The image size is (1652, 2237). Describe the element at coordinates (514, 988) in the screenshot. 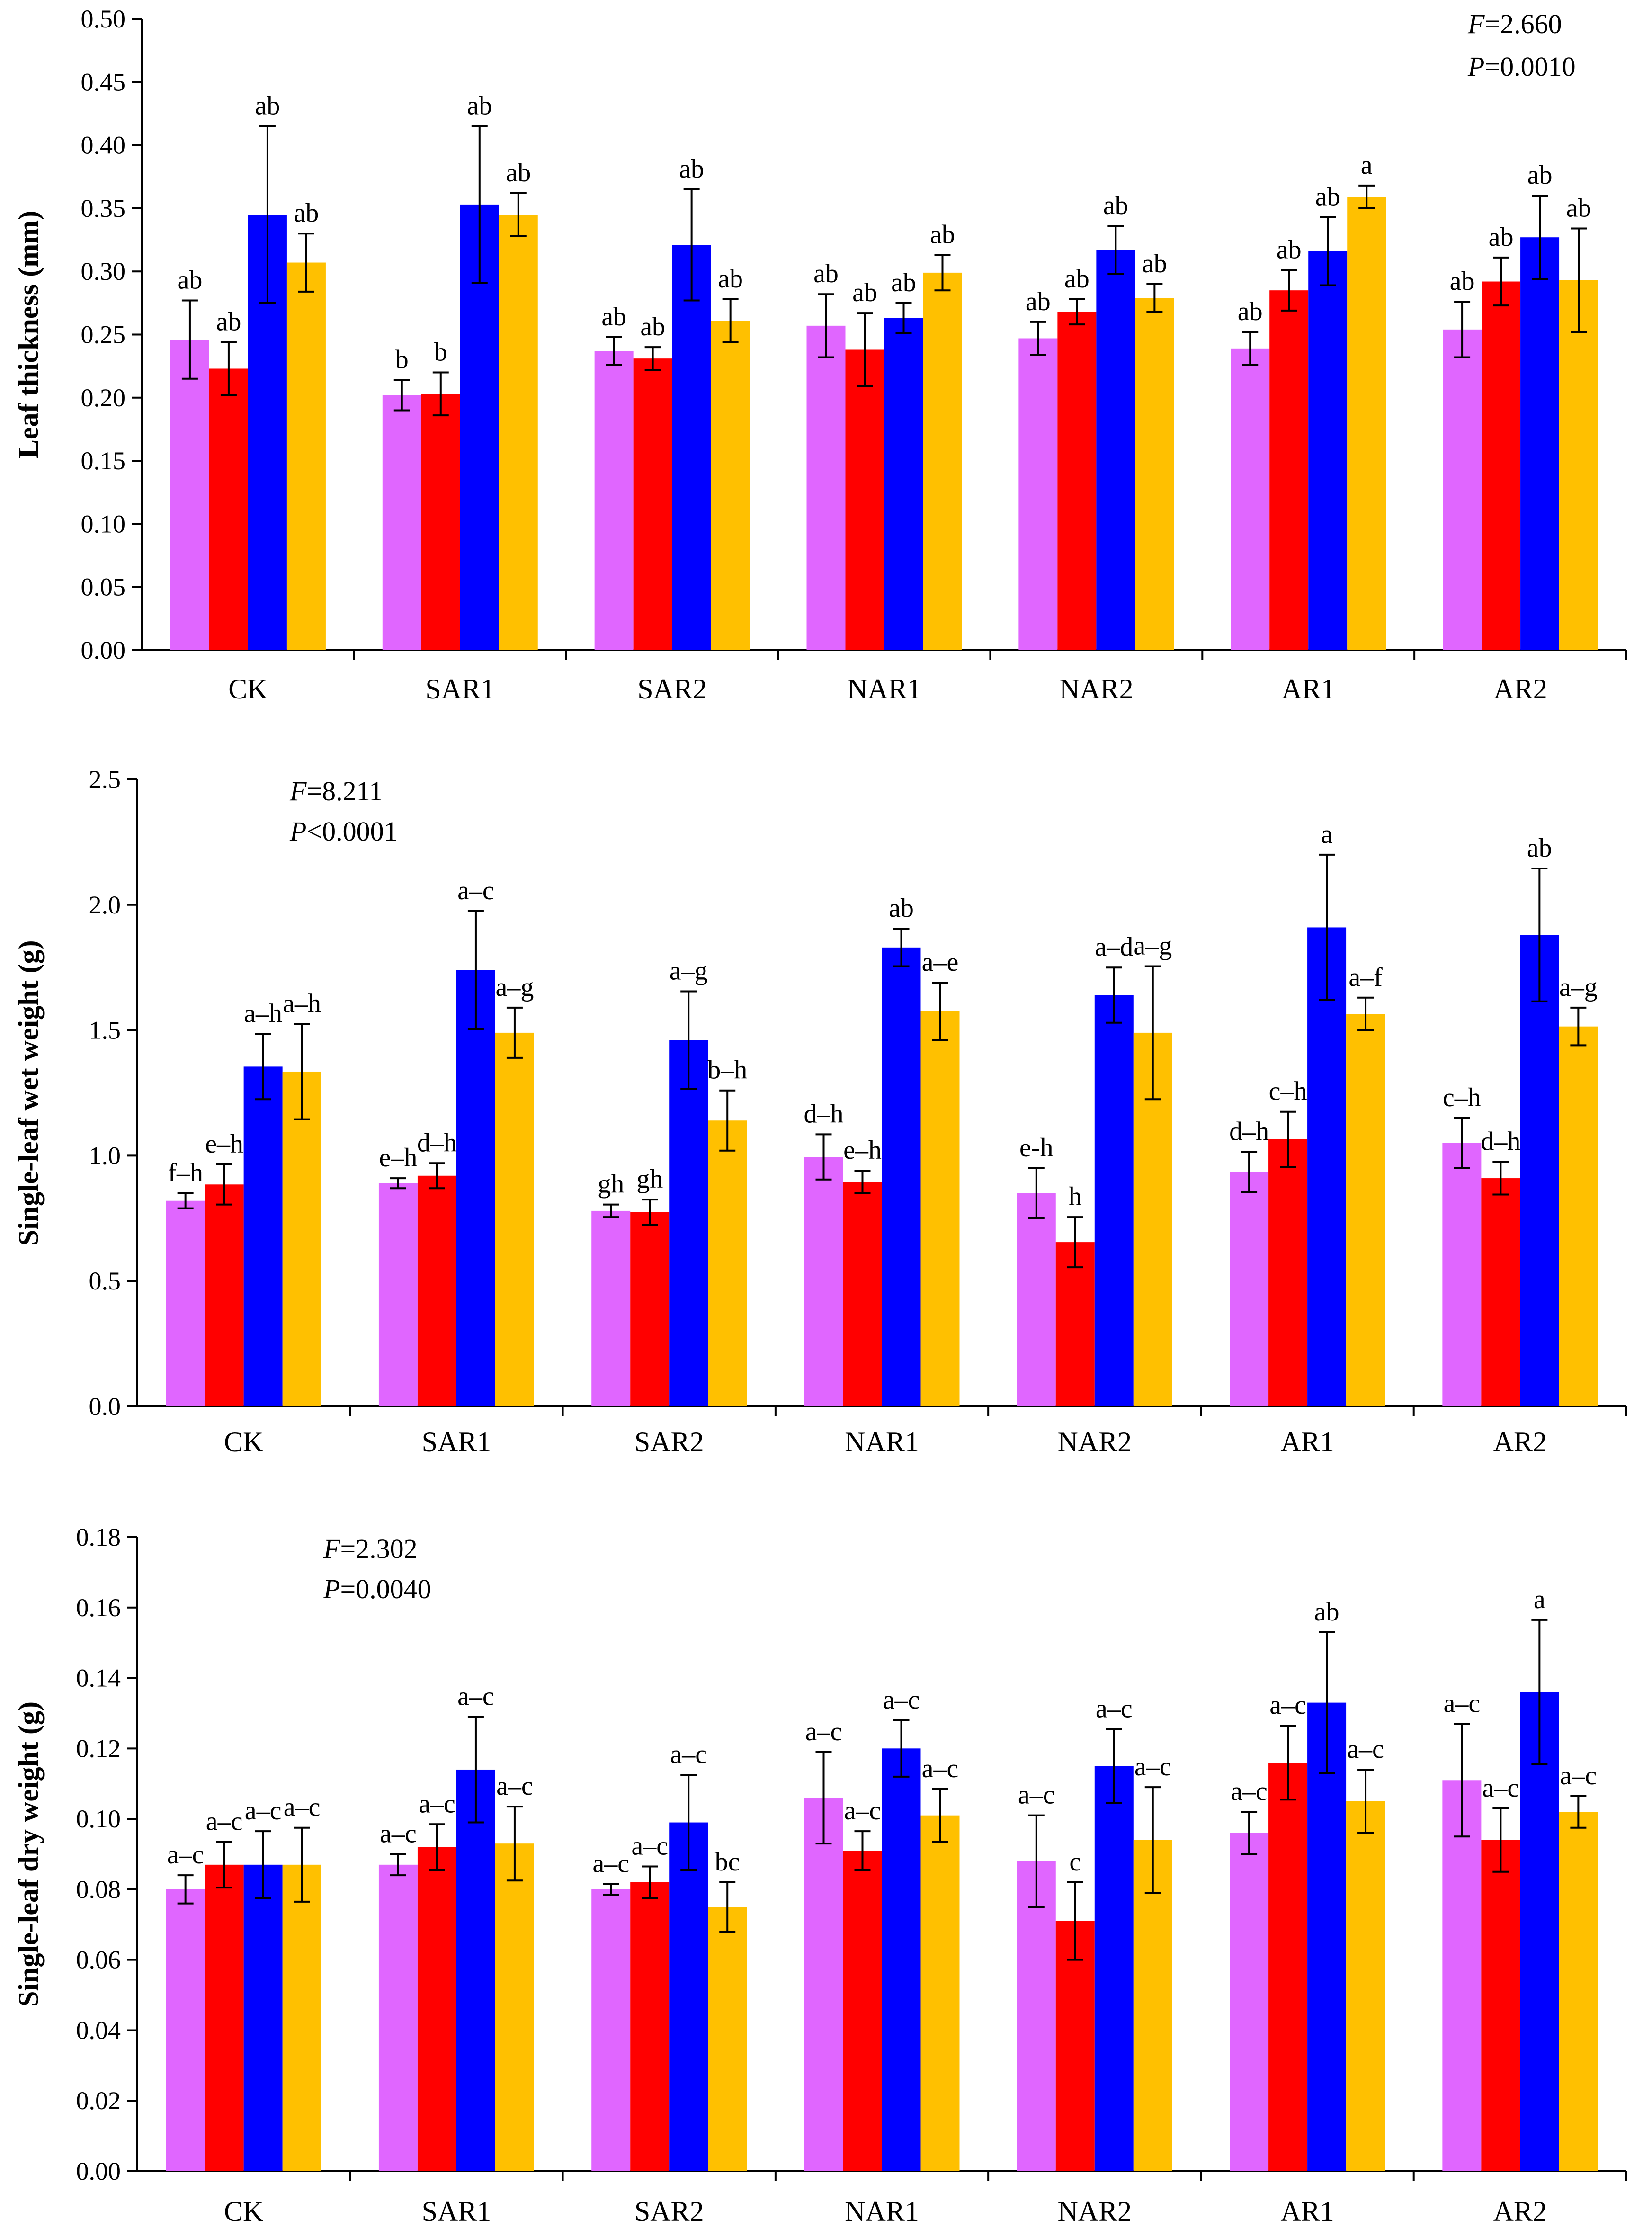

I see `significance-label: a–g` at that location.